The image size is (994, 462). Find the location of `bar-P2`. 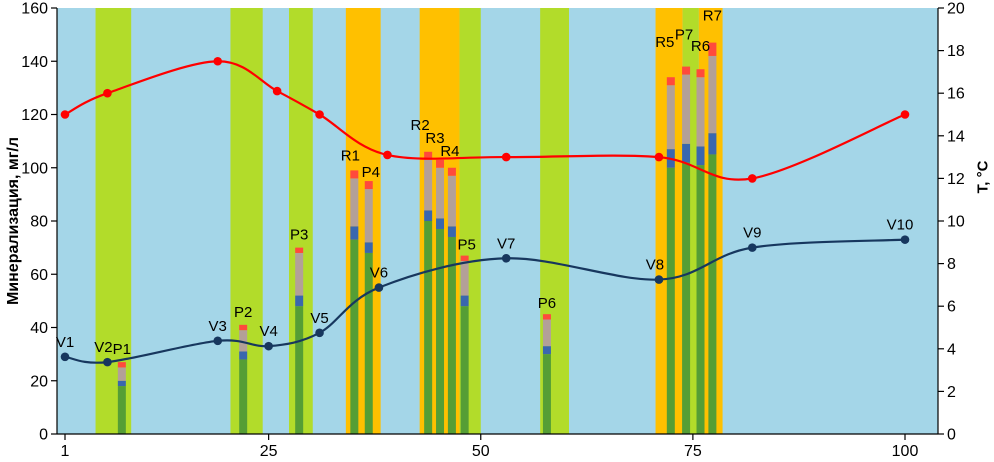

bar-P2 is located at coordinates (243, 379).